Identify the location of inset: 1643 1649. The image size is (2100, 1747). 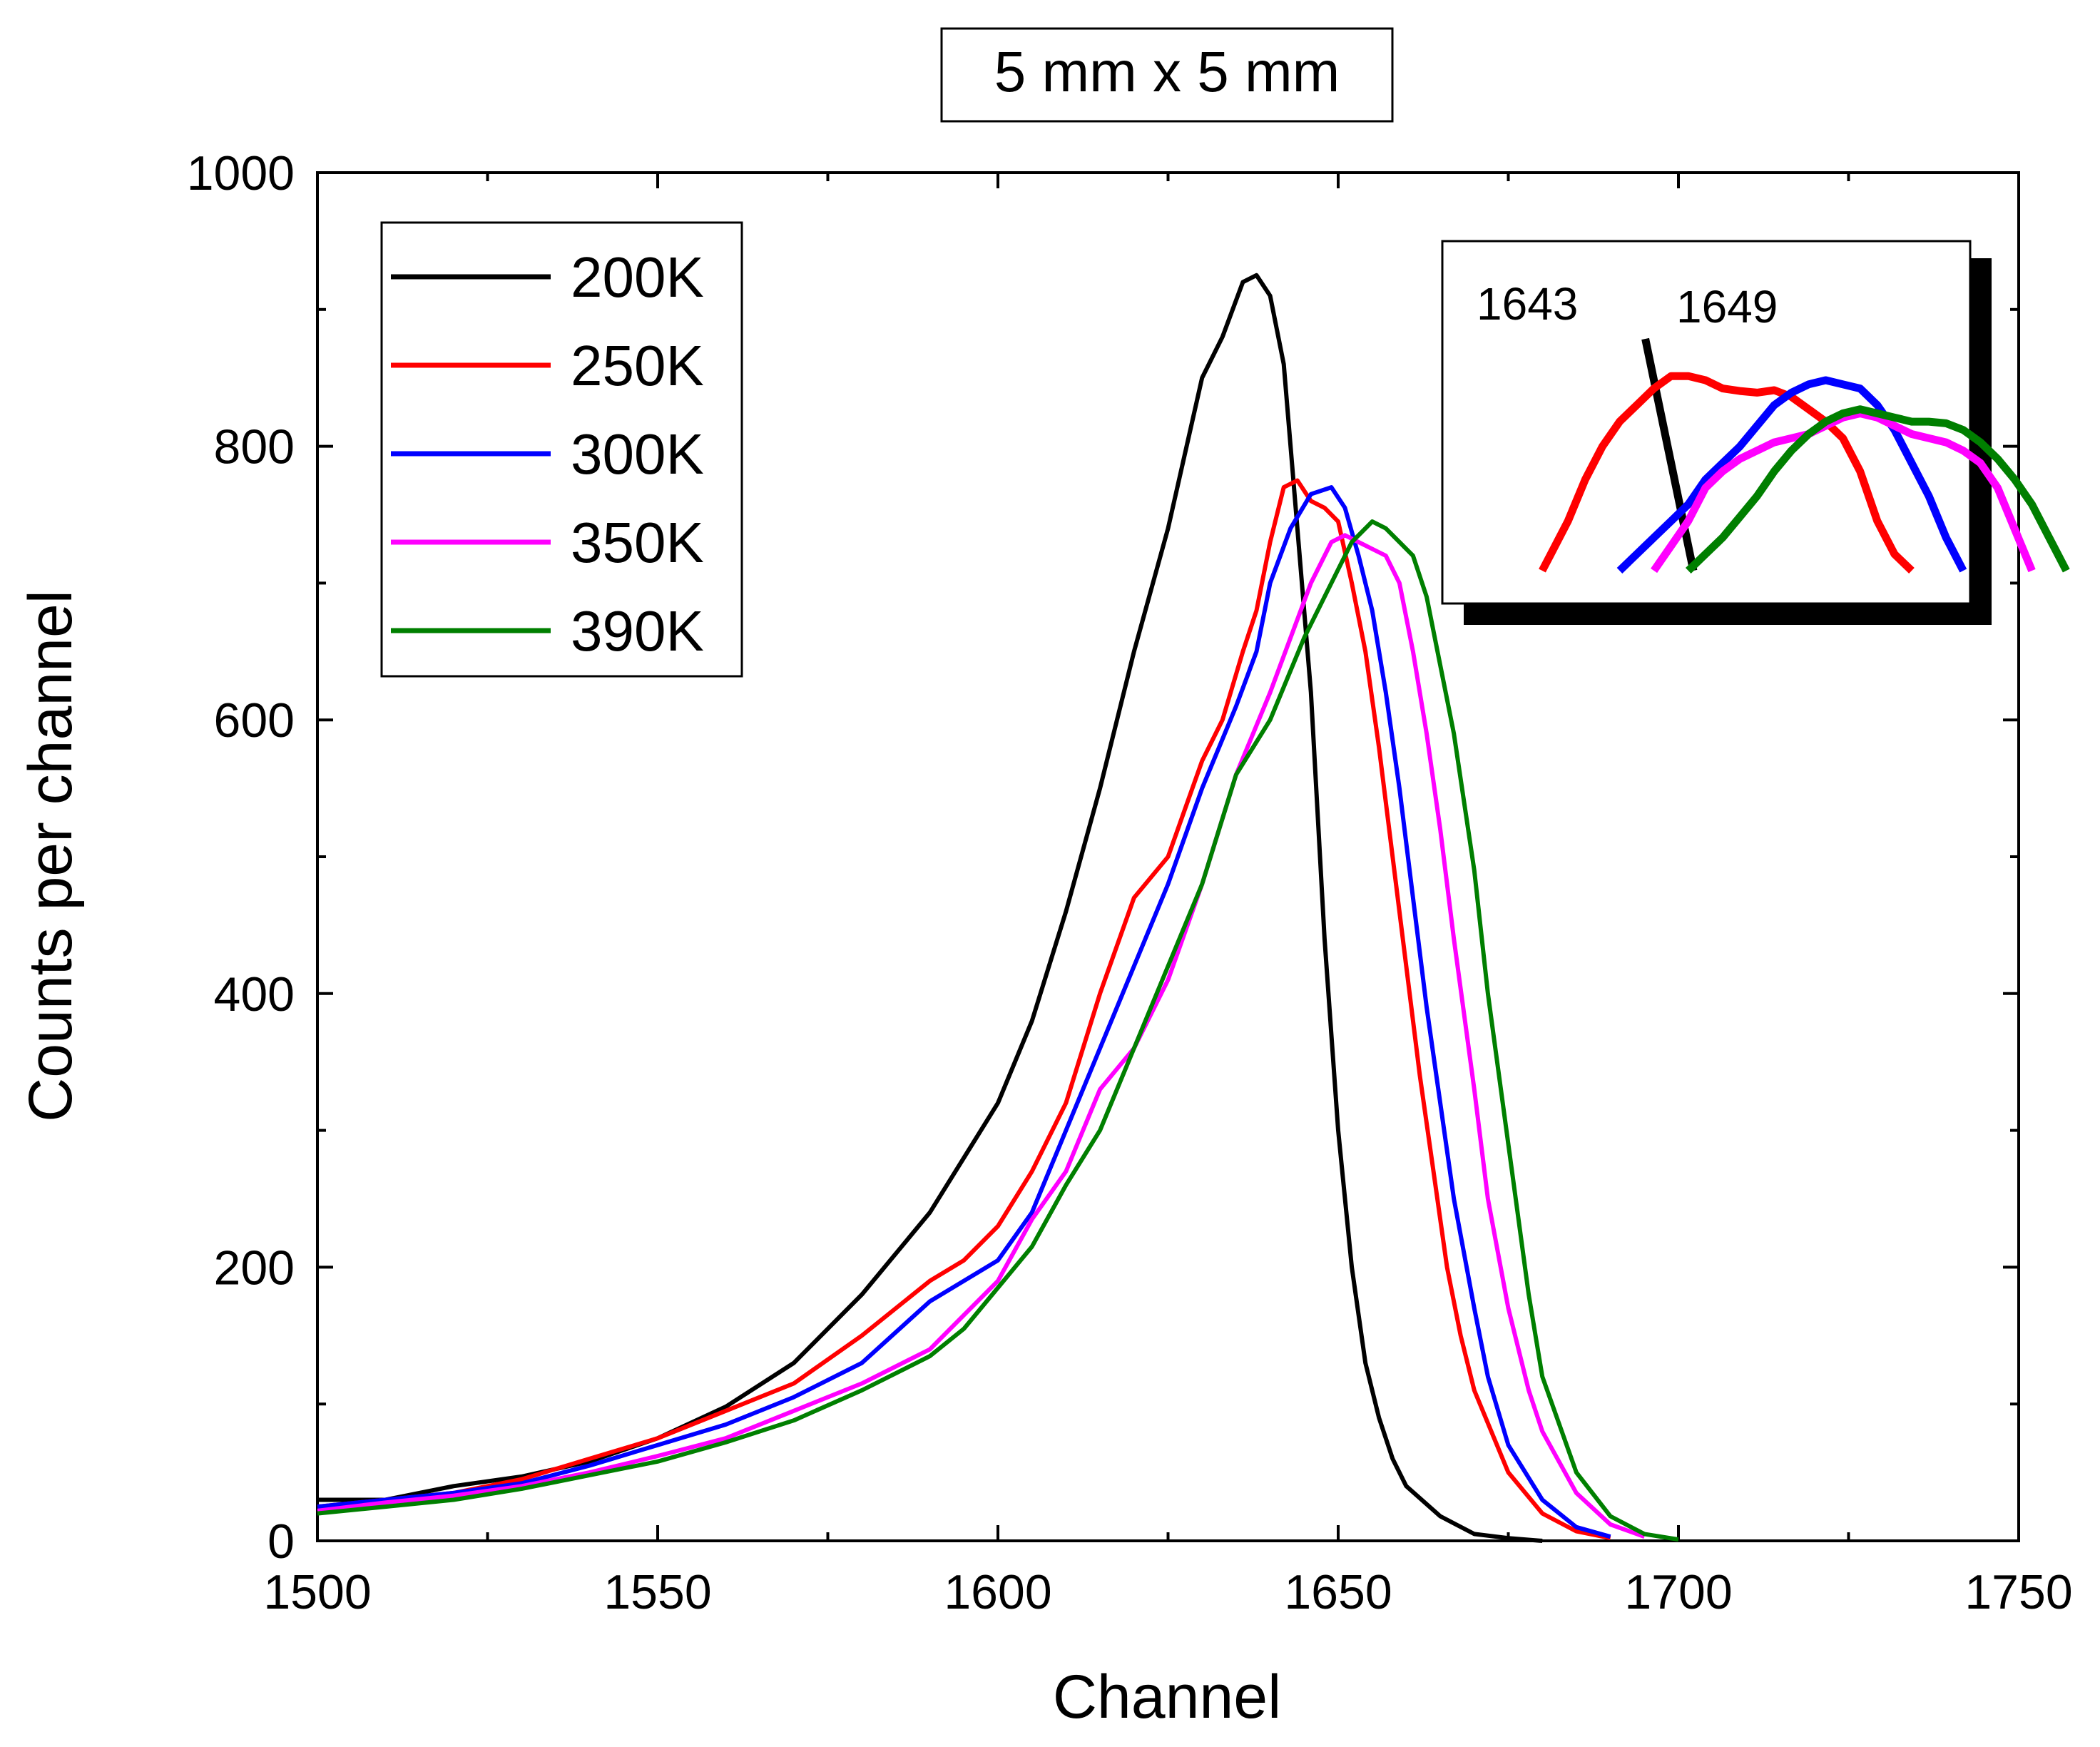
(1755, 432).